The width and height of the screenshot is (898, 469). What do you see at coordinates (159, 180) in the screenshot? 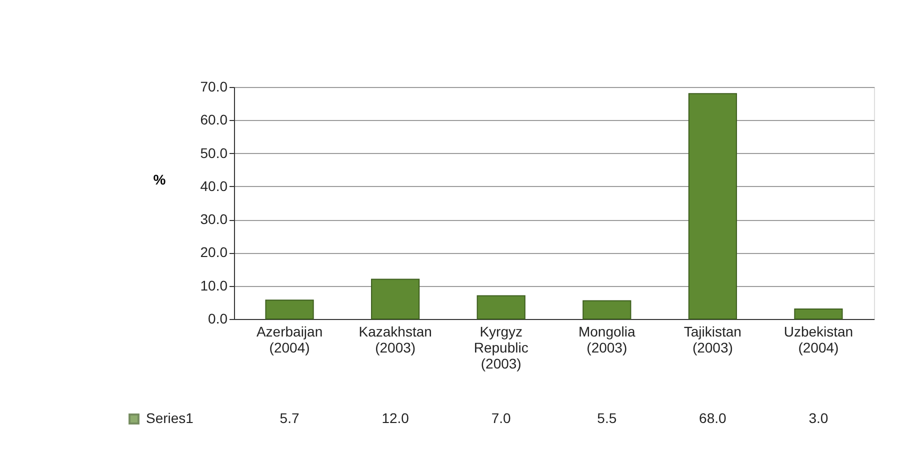
I see `y-axis-title: %` at bounding box center [159, 180].